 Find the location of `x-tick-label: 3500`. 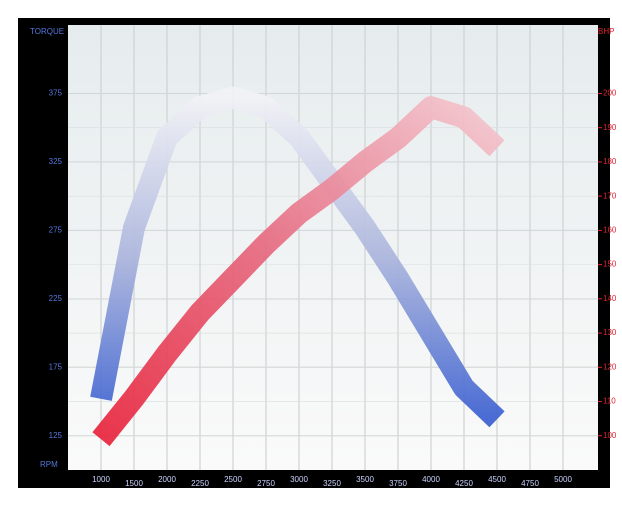

x-tick-label: 3500 is located at coordinates (365, 479).